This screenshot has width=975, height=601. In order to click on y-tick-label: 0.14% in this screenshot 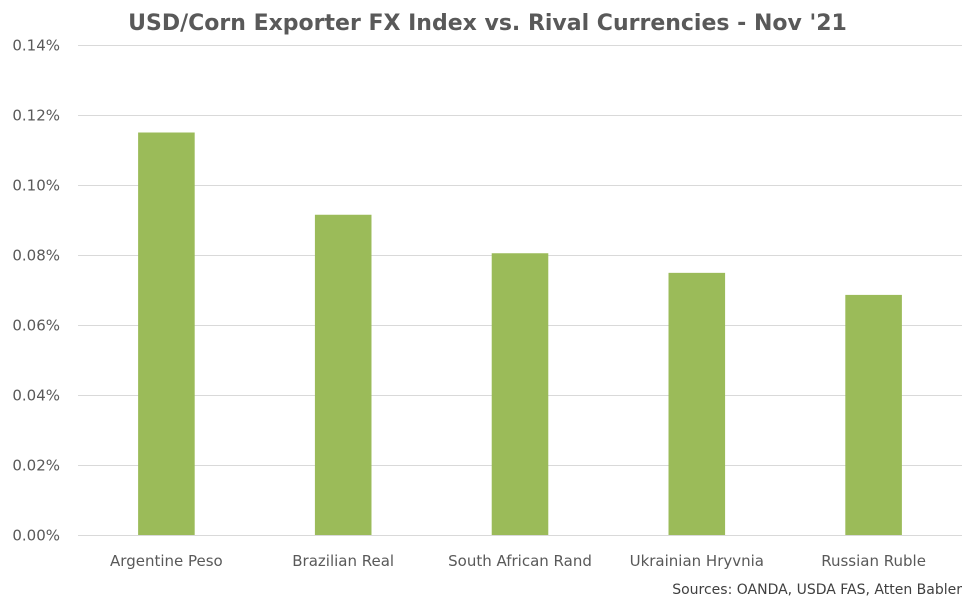, I will do `click(36, 46)`.